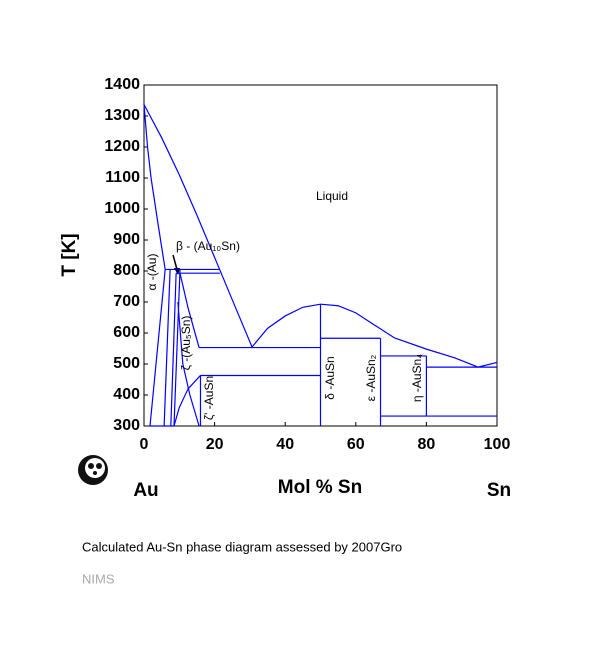 The width and height of the screenshot is (592, 651). Describe the element at coordinates (126, 363) in the screenshot. I see `y-tick-label: 500` at that location.